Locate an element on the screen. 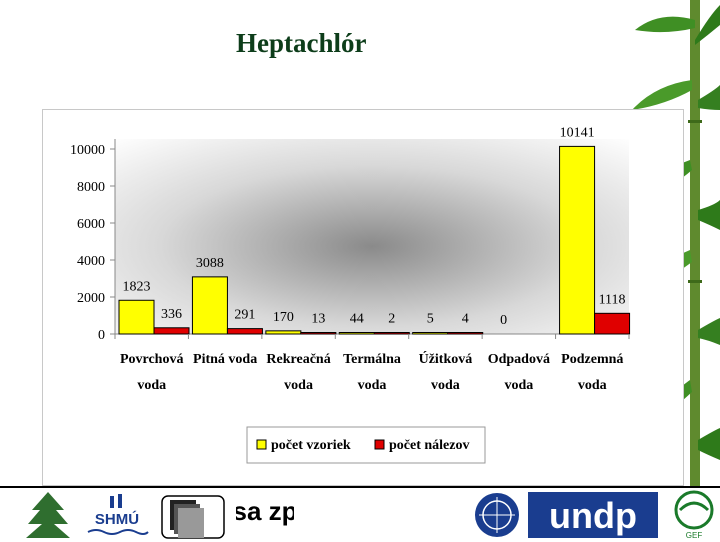 The width and height of the screenshot is (720, 542). tree-logo is located at coordinates (48, 515).